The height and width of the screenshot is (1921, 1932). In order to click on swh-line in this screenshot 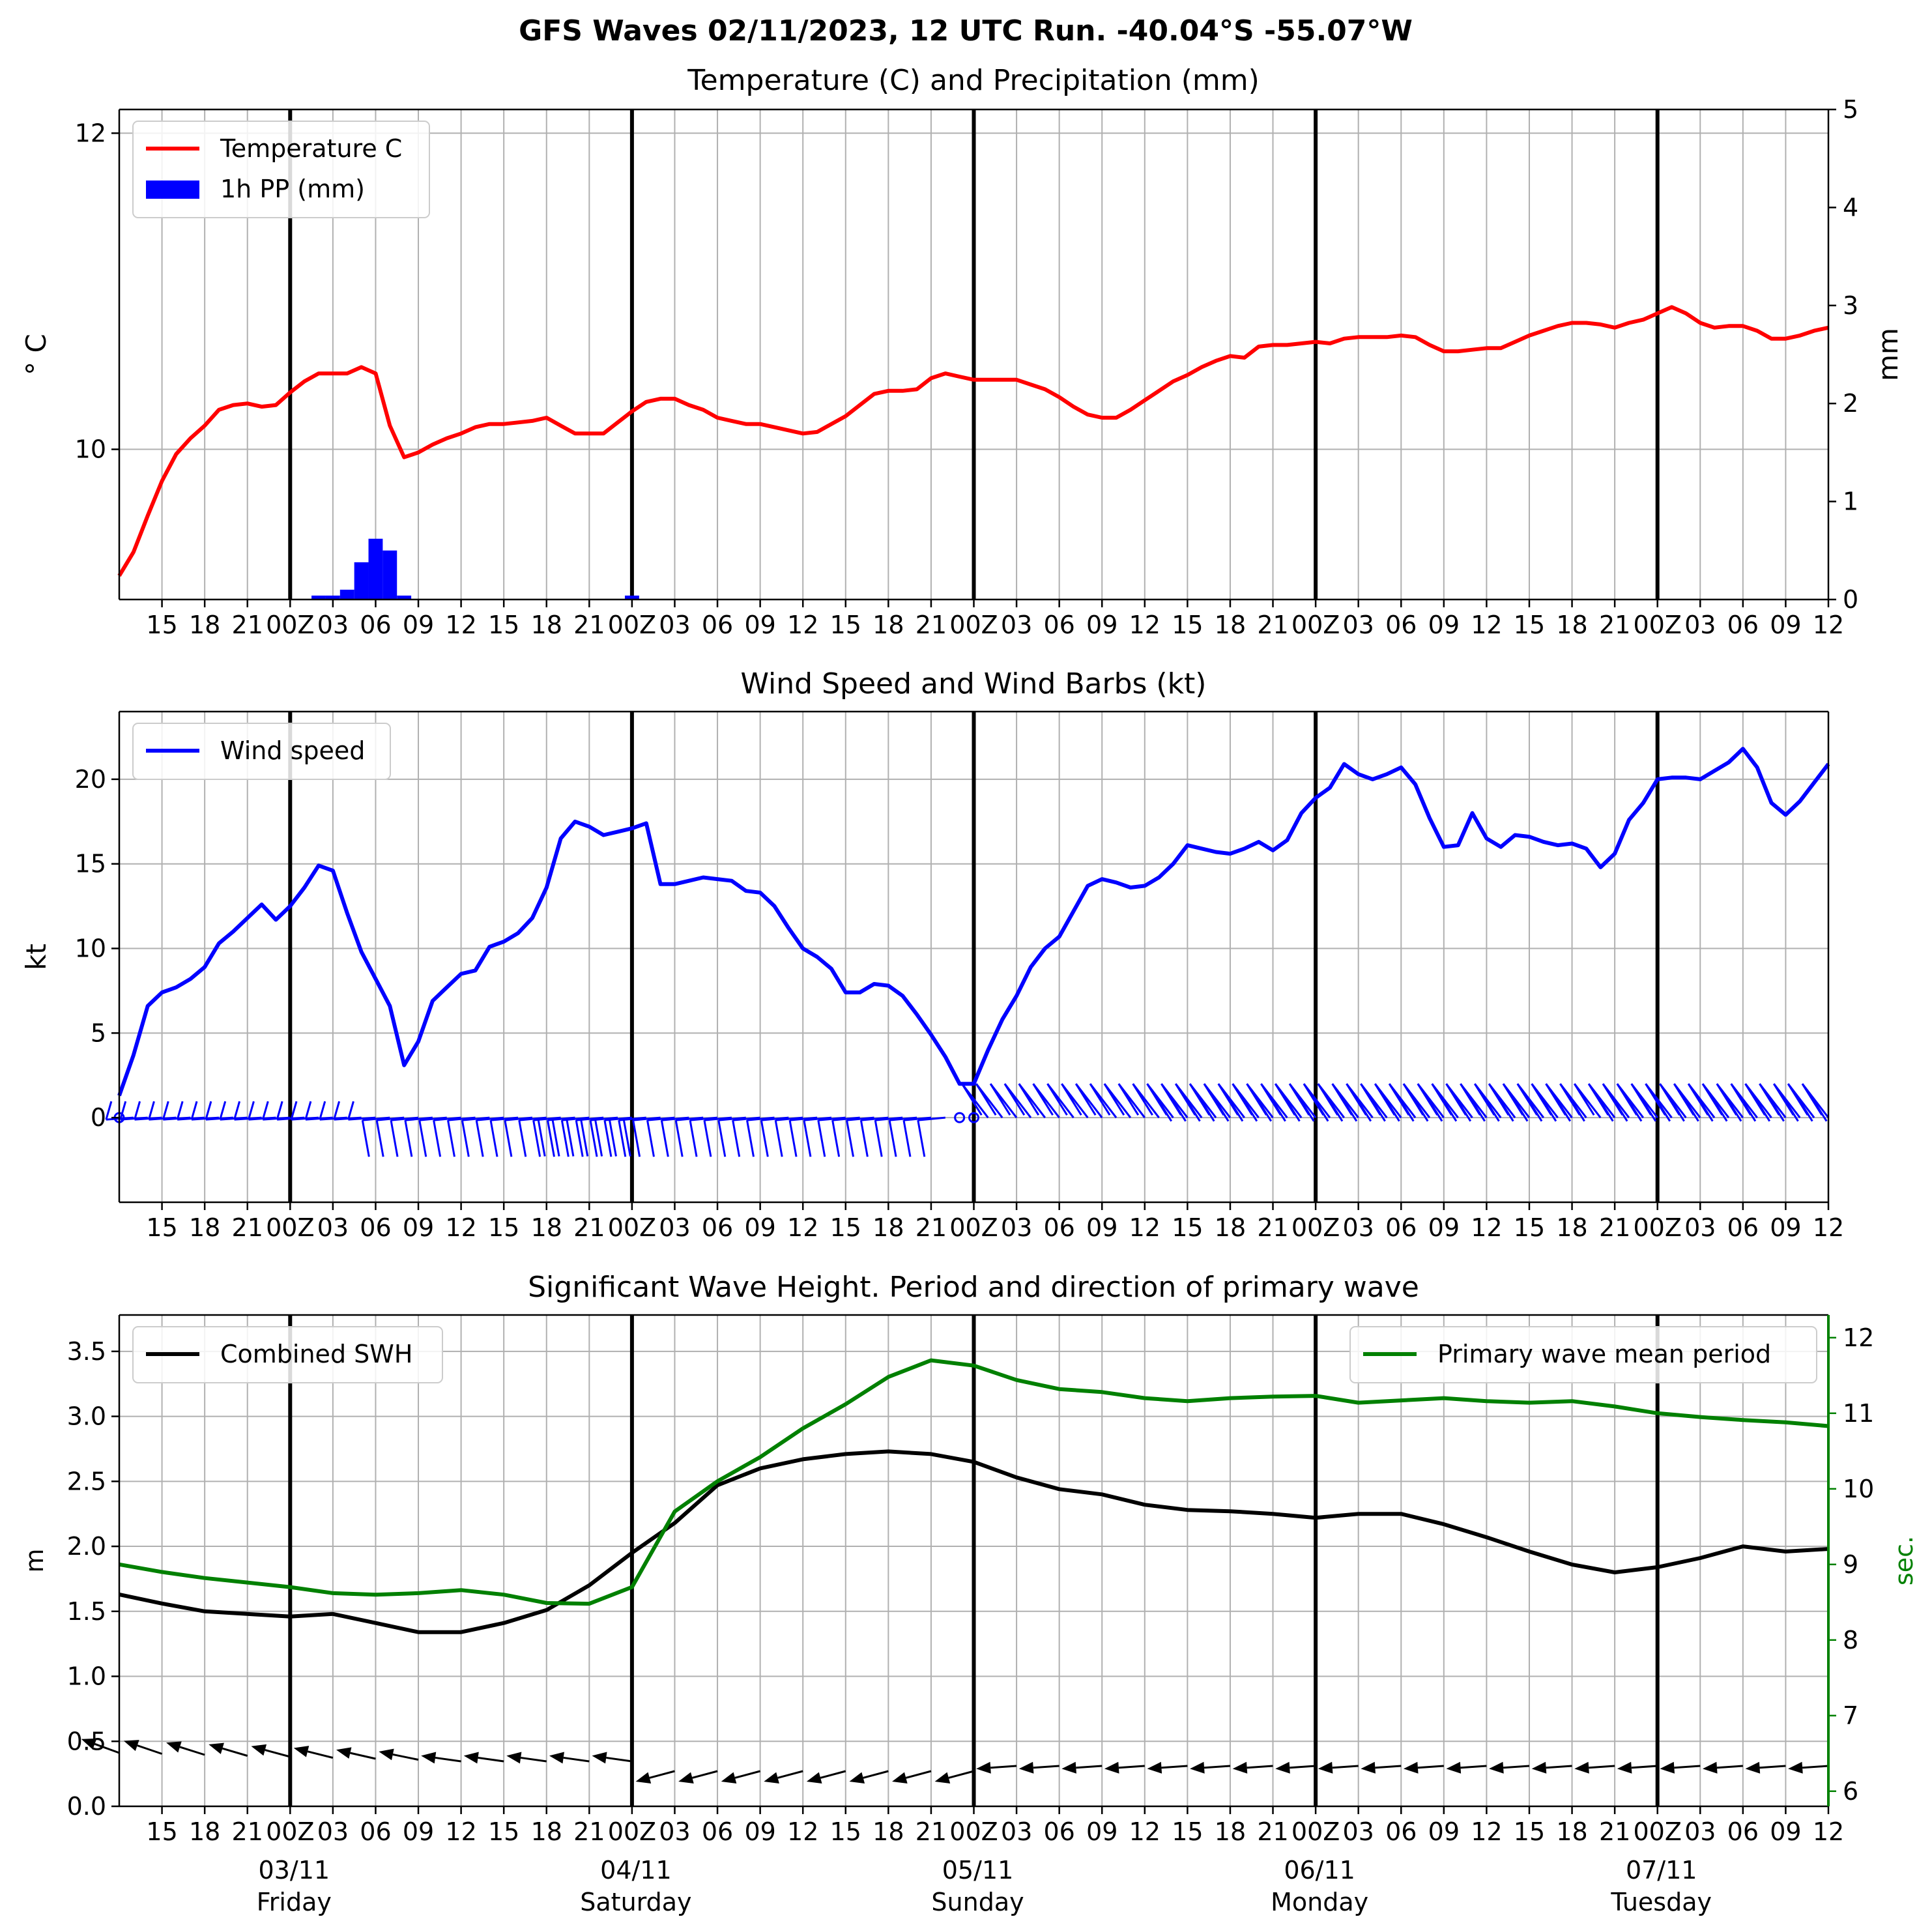, I will do `click(974, 1541)`.